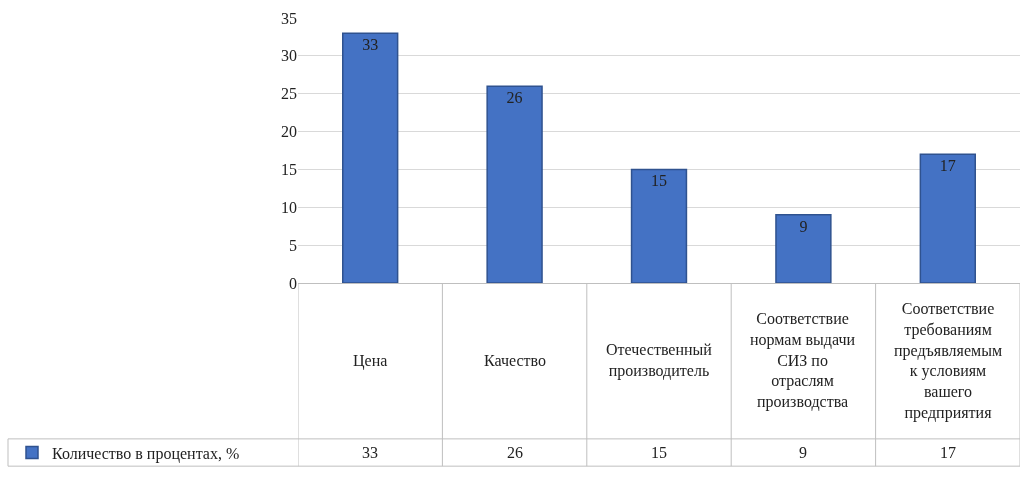 The height and width of the screenshot is (480, 1030). I want to click on data-label: 26, so click(514, 98).